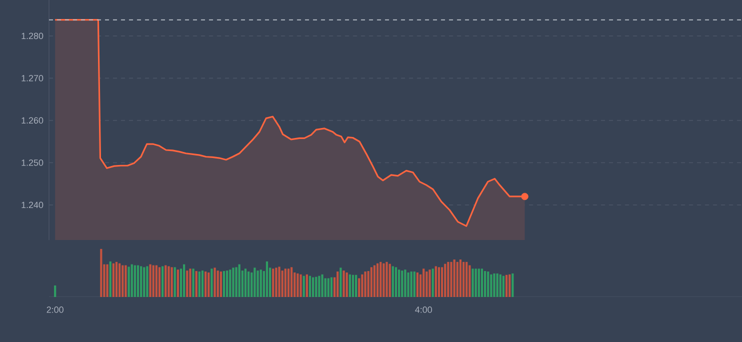 The height and width of the screenshot is (342, 742). Describe the element at coordinates (33, 120) in the screenshot. I see `y-tick-label: 1.260` at that location.